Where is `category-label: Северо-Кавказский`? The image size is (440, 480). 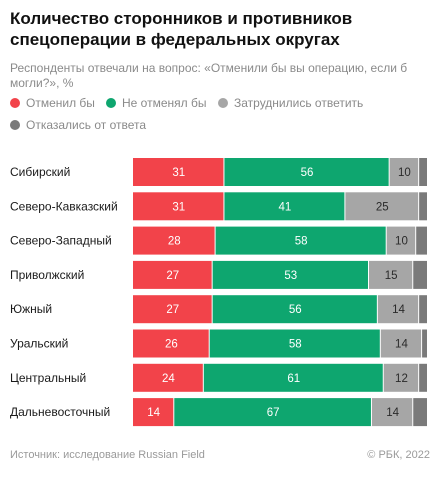 category-label: Северо-Кавказский is located at coordinates (64, 206).